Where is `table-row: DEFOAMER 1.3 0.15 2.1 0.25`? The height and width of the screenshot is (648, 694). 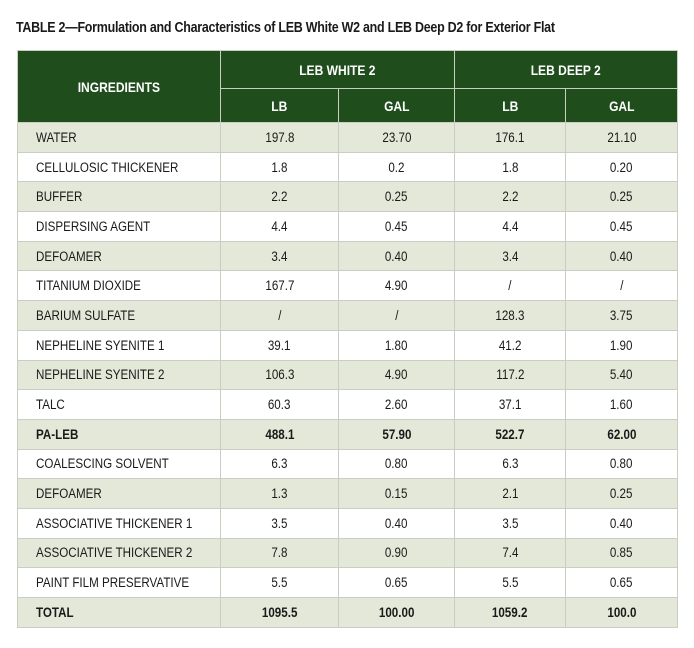 table-row: DEFOAMER 1.3 0.15 2.1 0.25 is located at coordinates (348, 493).